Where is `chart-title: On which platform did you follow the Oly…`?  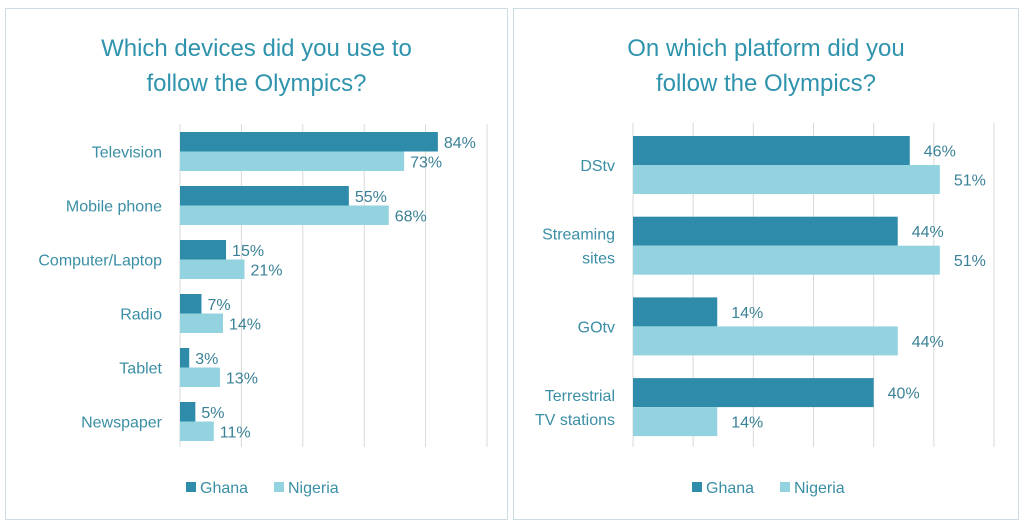 chart-title: On which platform did you follow the Oly… is located at coordinates (766, 66).